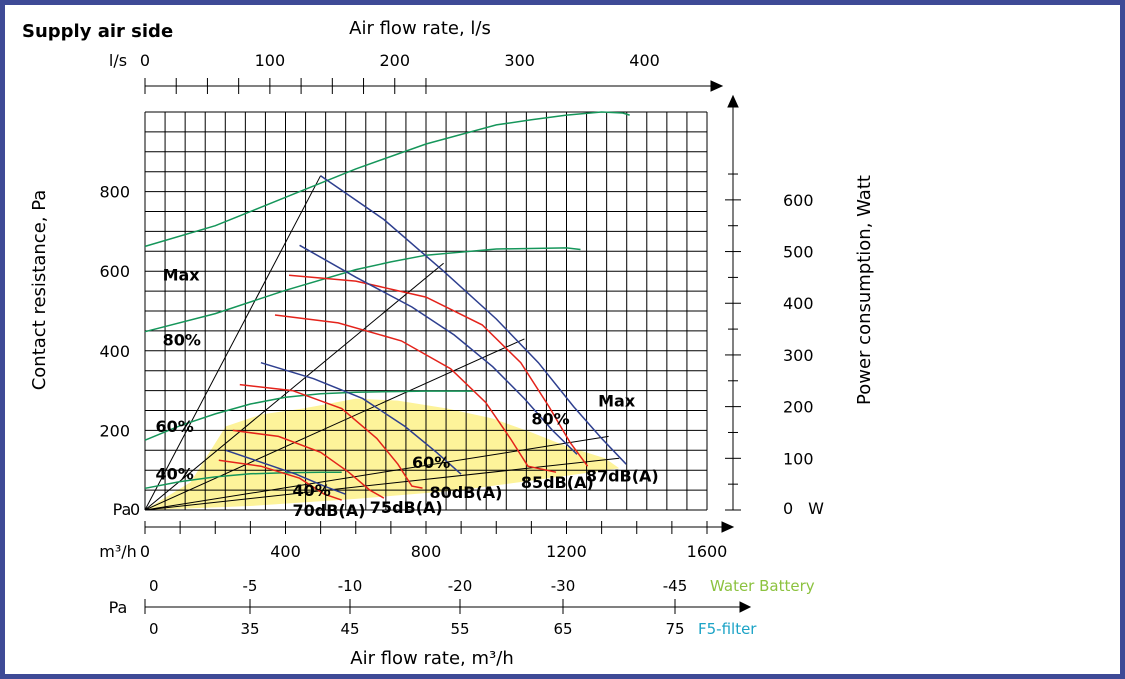 The width and height of the screenshot is (1125, 679). Describe the element at coordinates (118, 60) in the screenshot. I see `top-axis-unit: l/s` at that location.